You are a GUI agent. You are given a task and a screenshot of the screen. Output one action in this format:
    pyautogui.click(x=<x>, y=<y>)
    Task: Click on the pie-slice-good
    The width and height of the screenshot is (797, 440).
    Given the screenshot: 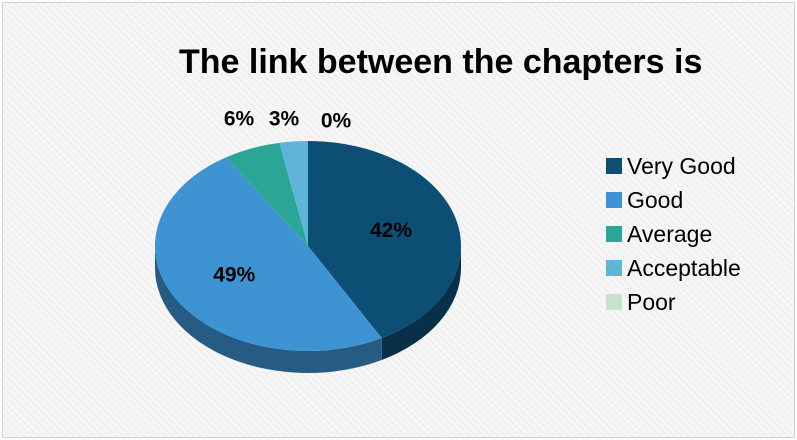 What is the action you would take?
    pyautogui.click(x=268, y=254)
    